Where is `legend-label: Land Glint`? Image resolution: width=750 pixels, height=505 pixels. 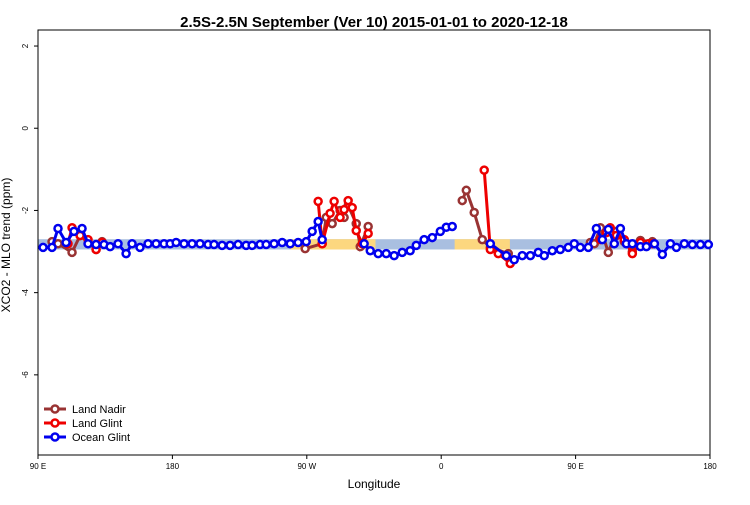 legend-label: Land Glint is located at coordinates (97, 424).